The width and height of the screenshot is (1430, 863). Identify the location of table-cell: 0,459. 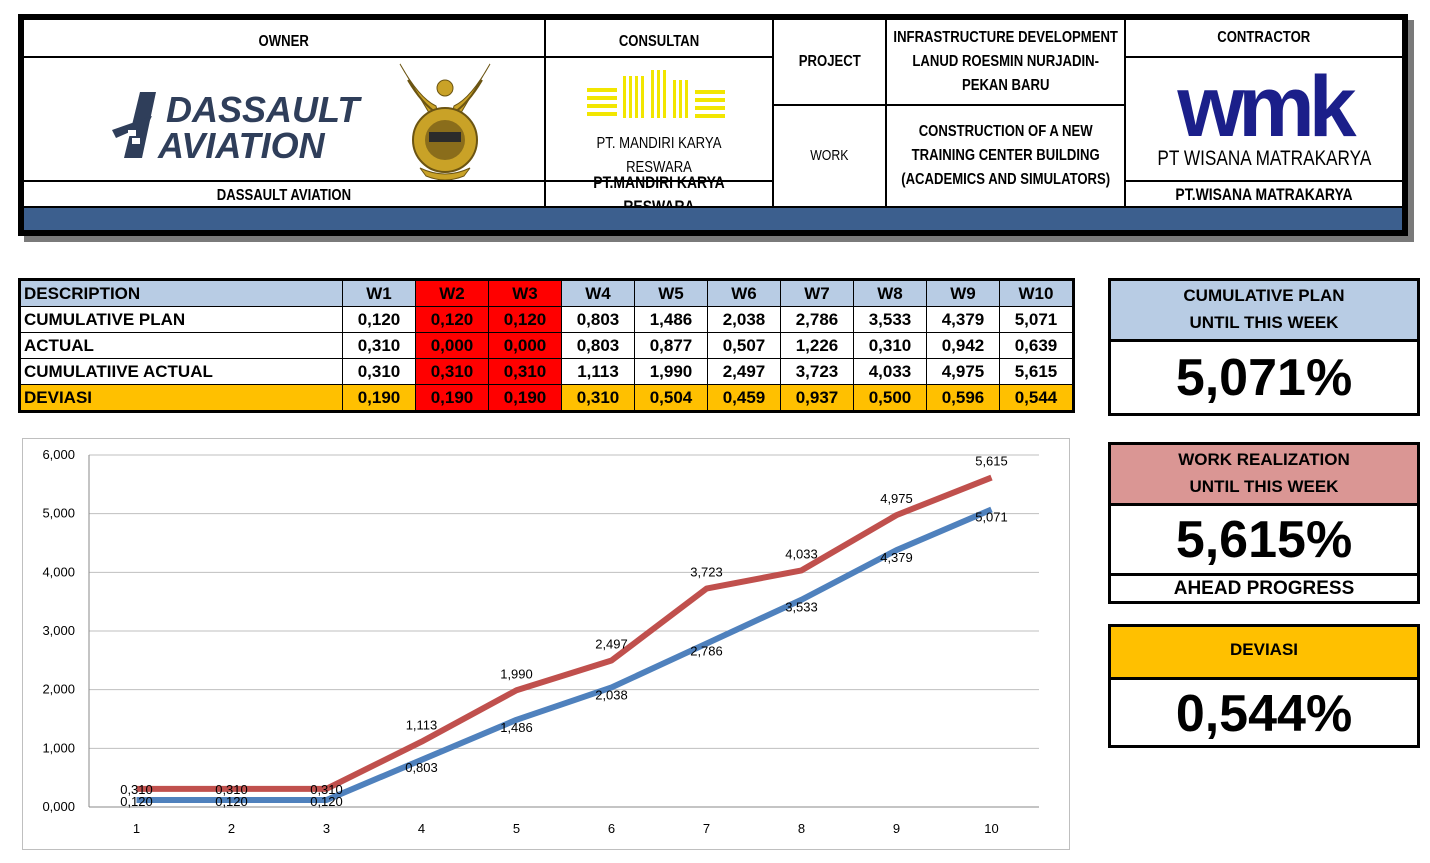
(744, 398).